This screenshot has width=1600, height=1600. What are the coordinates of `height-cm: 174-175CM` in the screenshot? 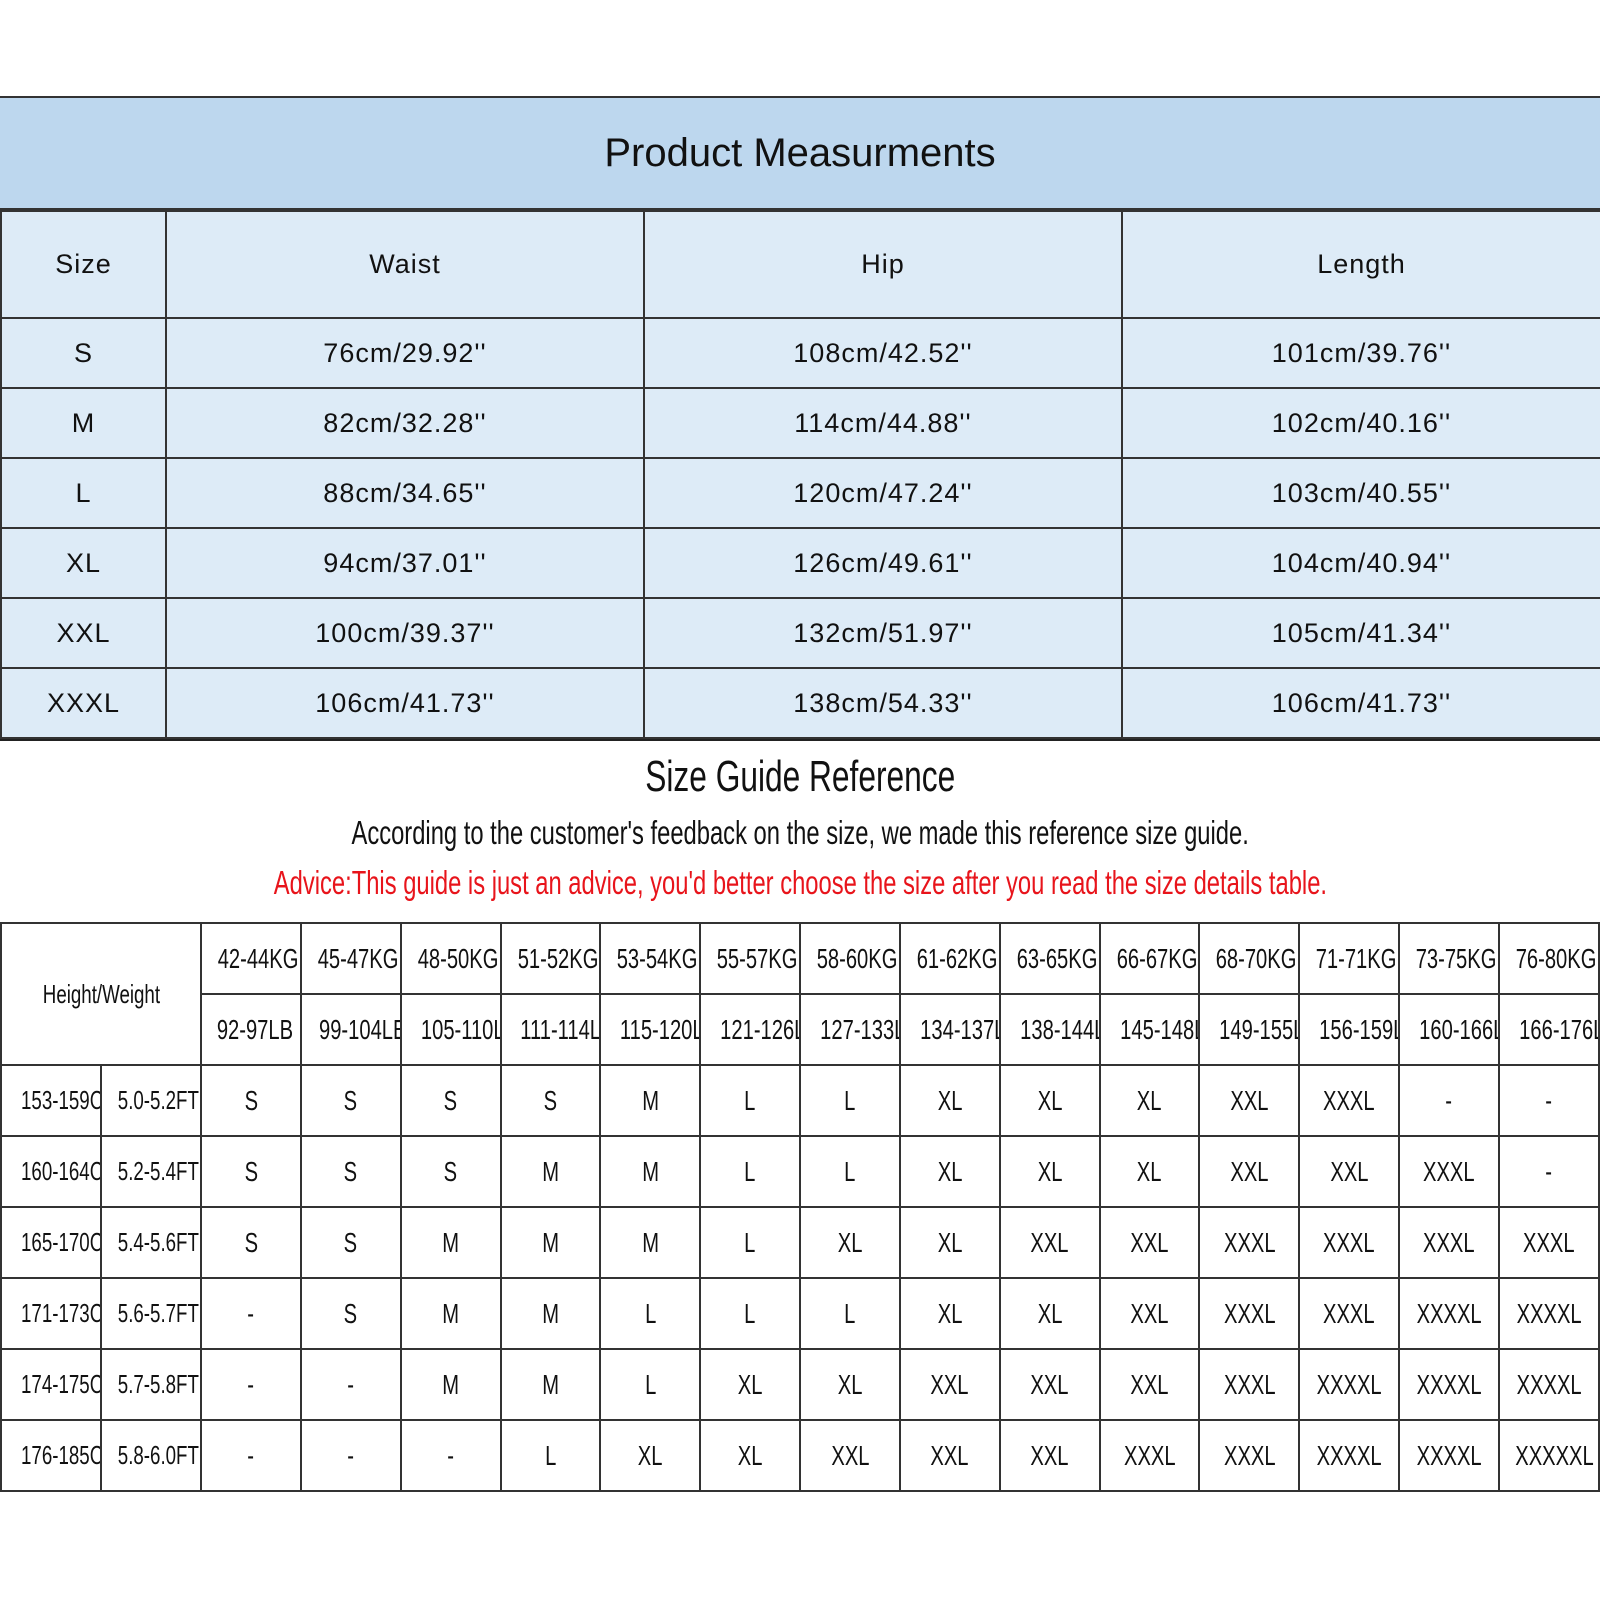 It's located at (60, 1384).